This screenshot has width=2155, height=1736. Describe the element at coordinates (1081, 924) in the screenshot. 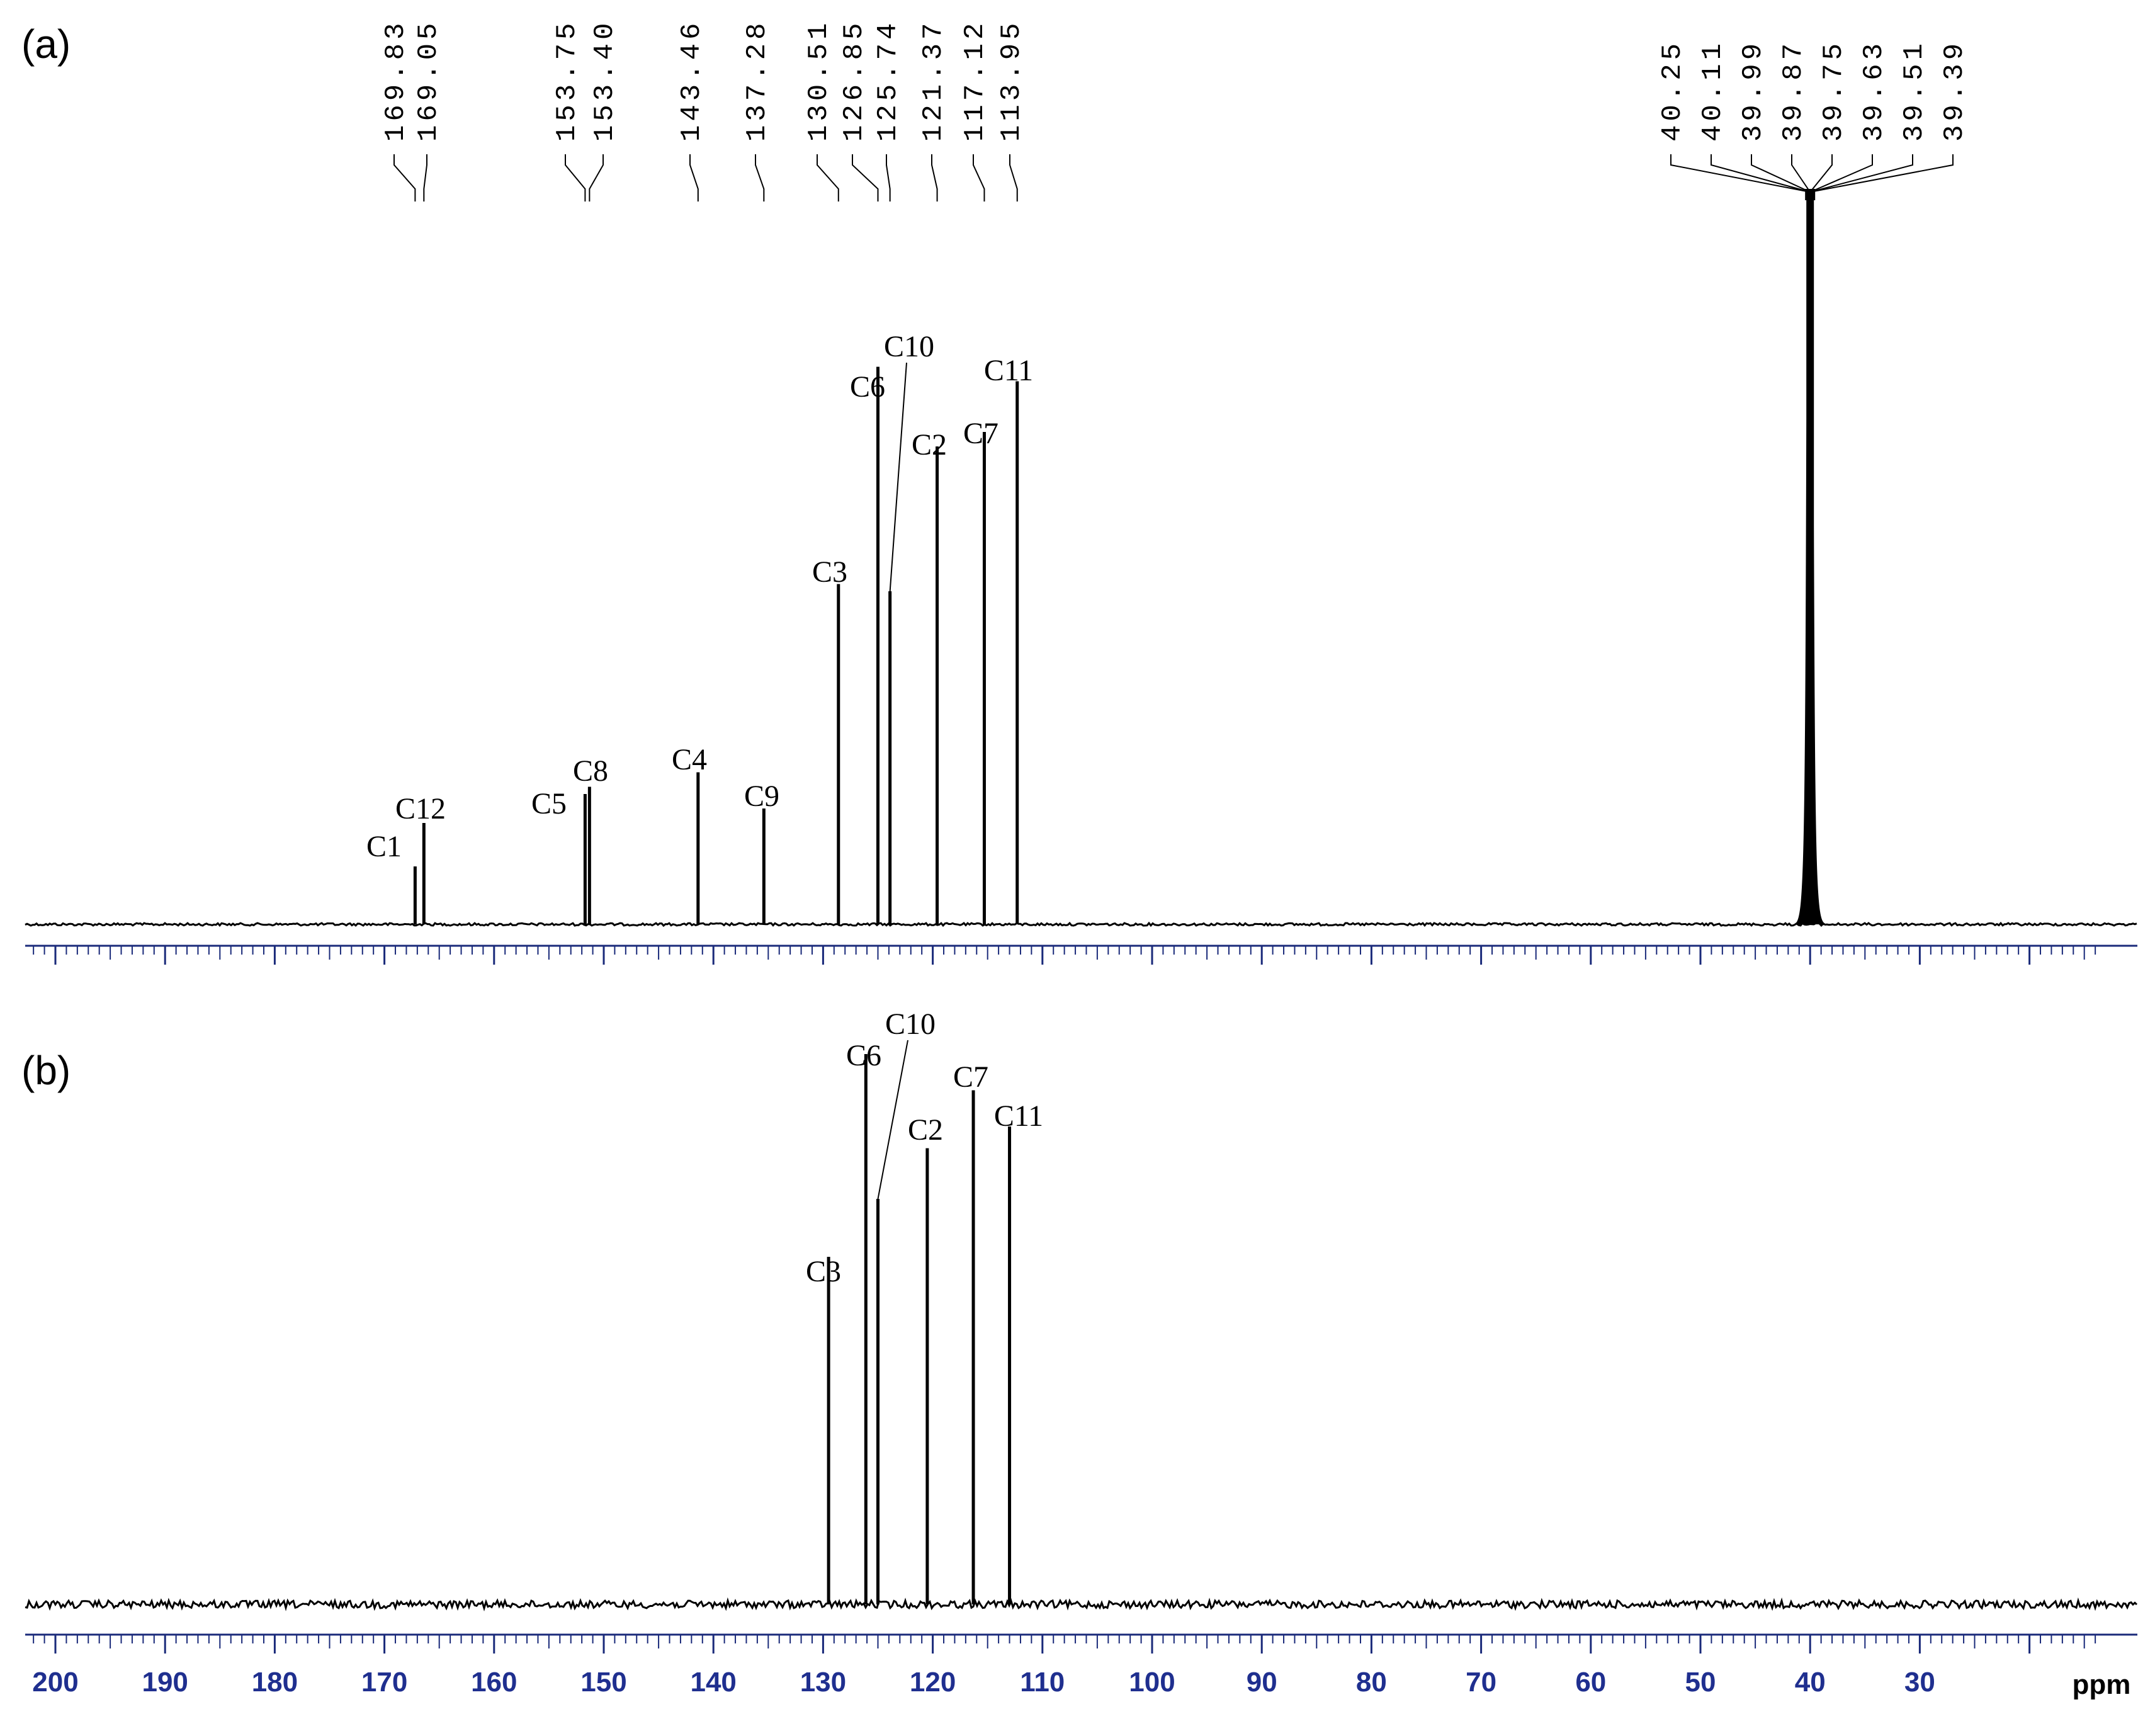

I see `panel-a-baseline` at that location.